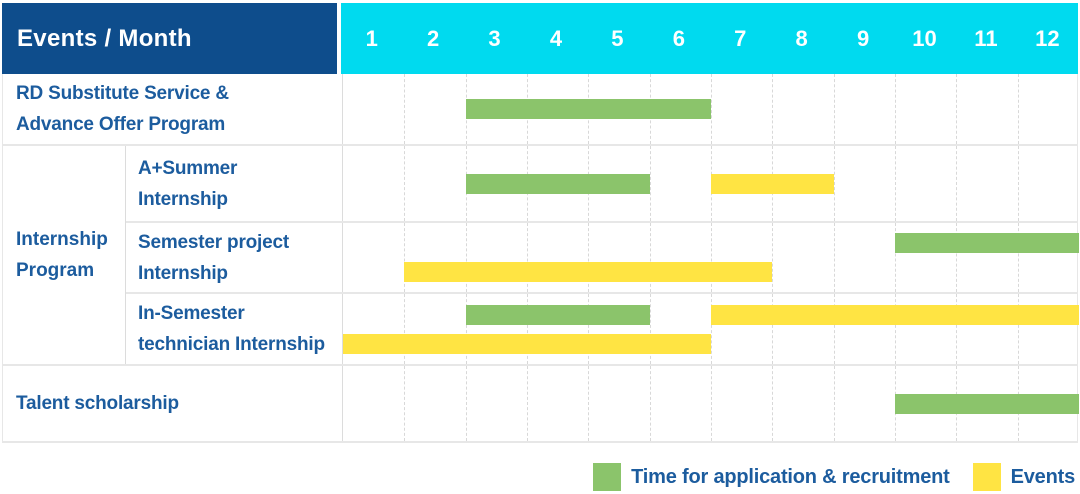  What do you see at coordinates (104, 38) in the screenshot?
I see `corner-label: Events / Month` at bounding box center [104, 38].